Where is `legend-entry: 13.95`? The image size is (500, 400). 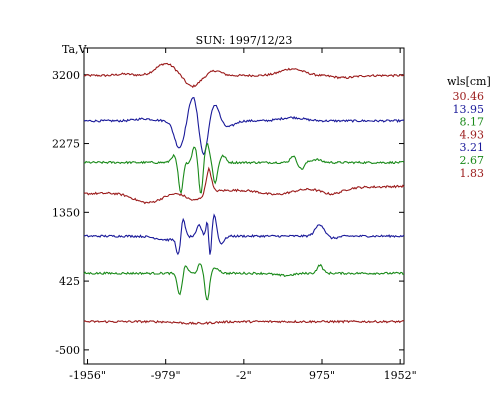
legend-entry: 13.95 is located at coordinates (469, 109).